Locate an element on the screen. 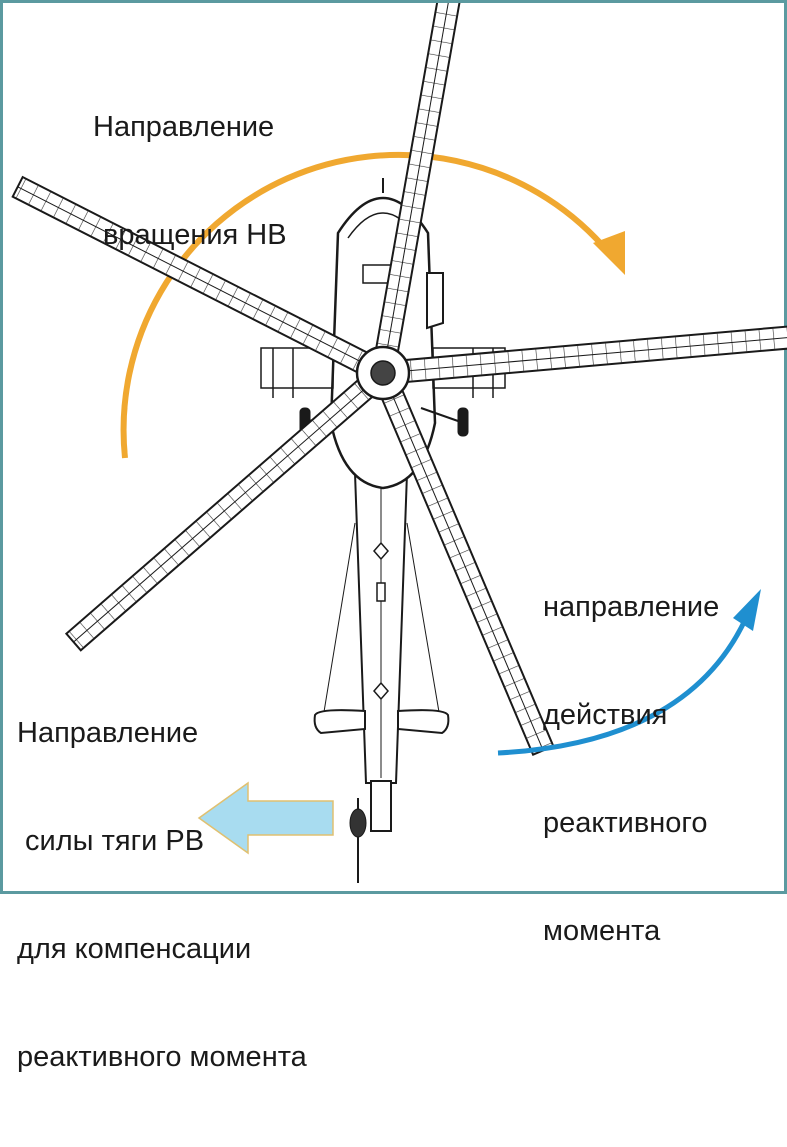 The height and width of the screenshot is (1147, 787). tail-label-line-3: для компенсации is located at coordinates (134, 949).